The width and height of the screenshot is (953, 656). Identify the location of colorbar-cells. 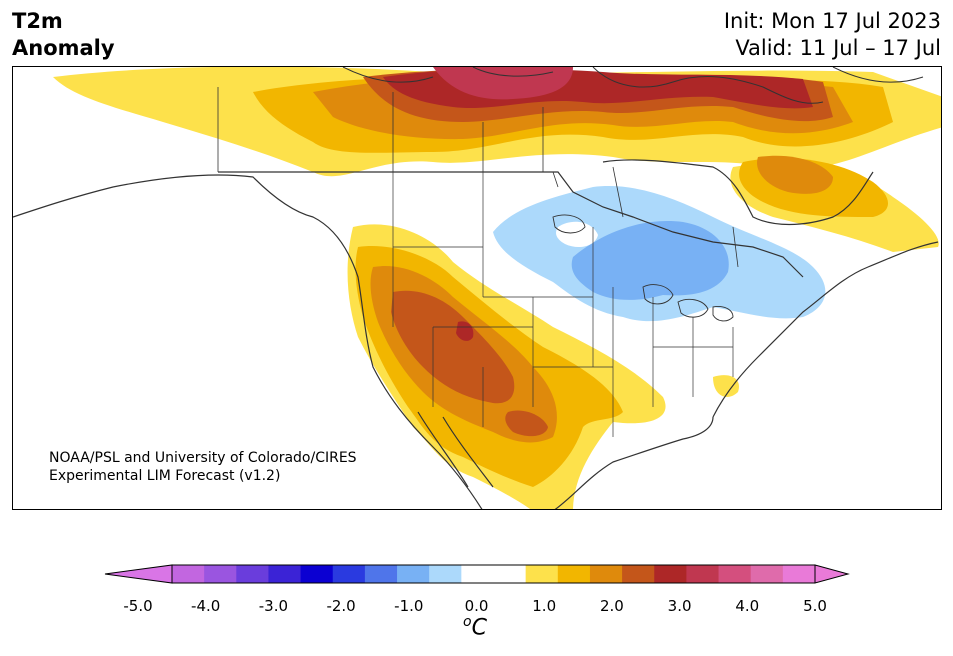
(494, 574).